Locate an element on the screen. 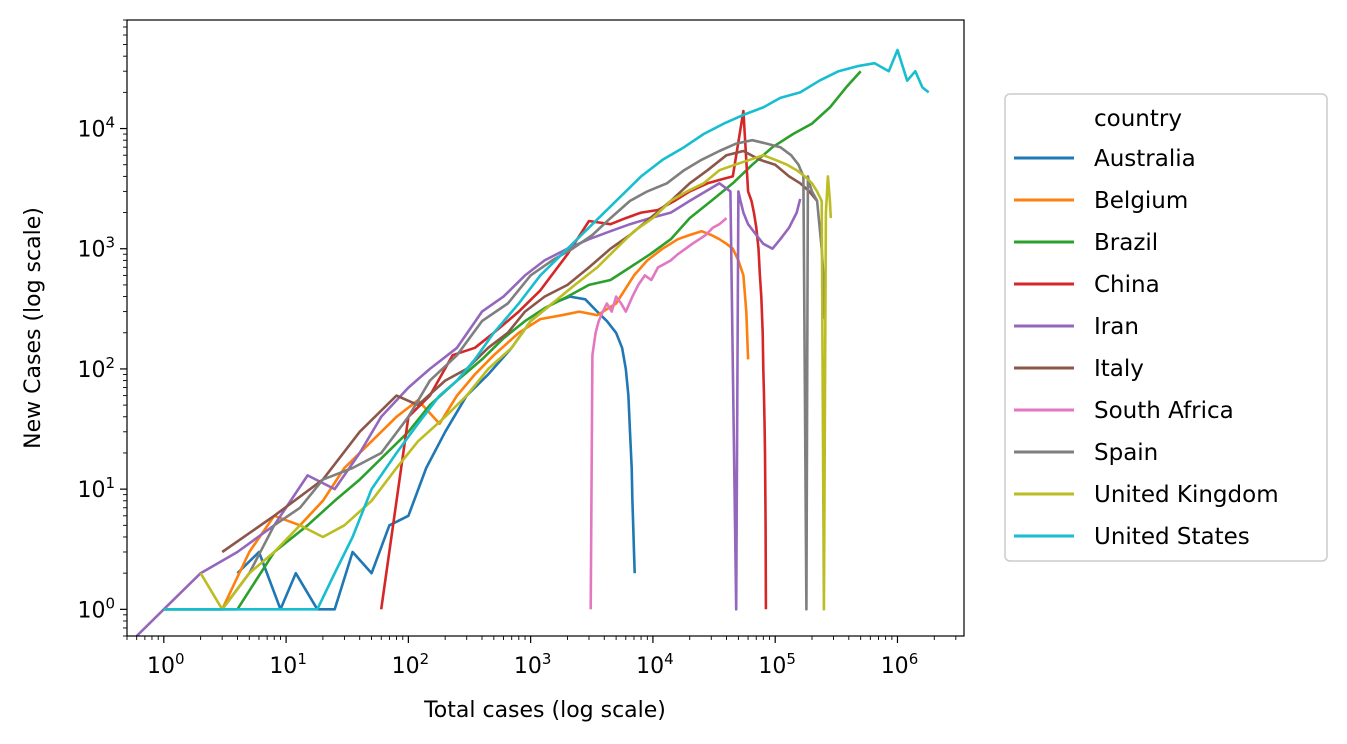 The height and width of the screenshot is (744, 1347). x-tick-label: 10³ is located at coordinates (533, 664).